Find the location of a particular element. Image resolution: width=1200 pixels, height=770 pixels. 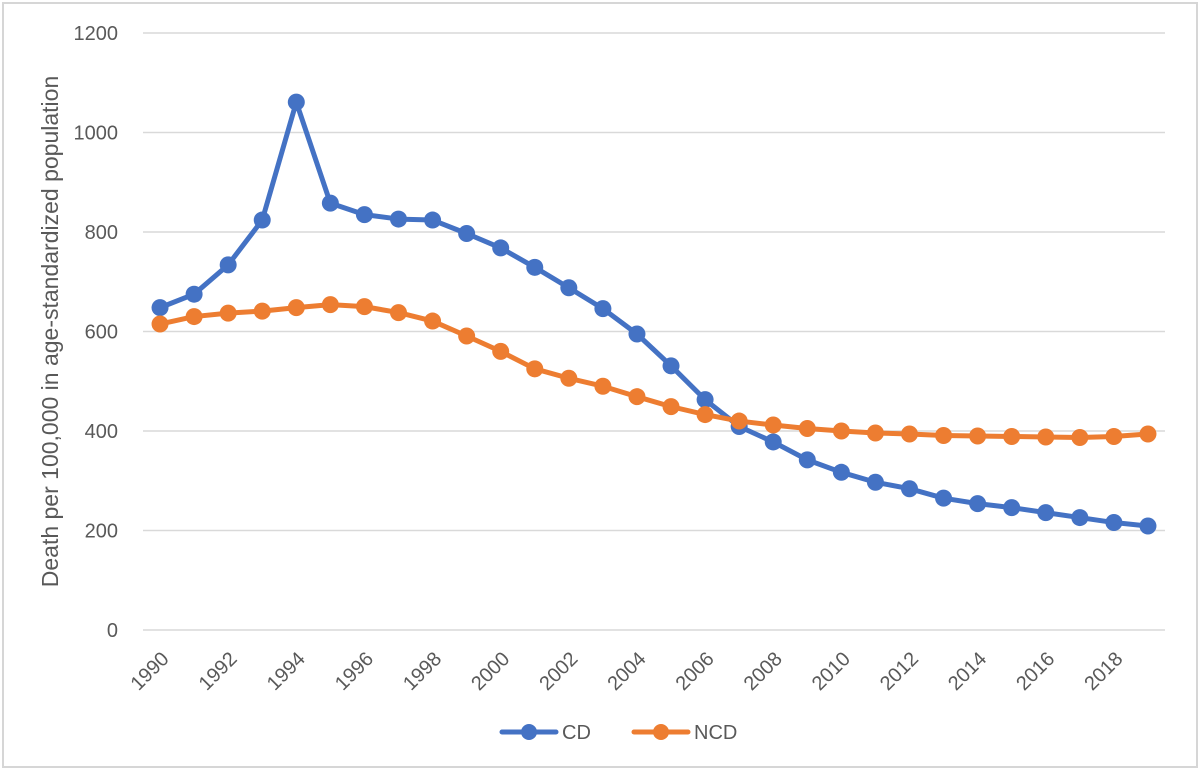

series-line-ncd is located at coordinates (654, 371).